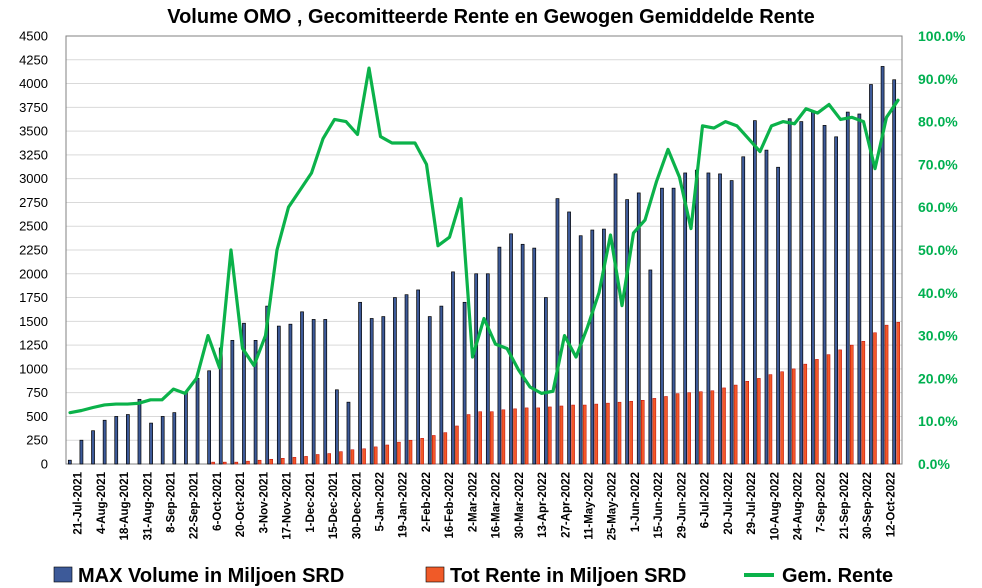 The width and height of the screenshot is (982, 588). What do you see at coordinates (427, 502) in the screenshot?
I see `x-tick-label: 2-Feb-2022` at bounding box center [427, 502].